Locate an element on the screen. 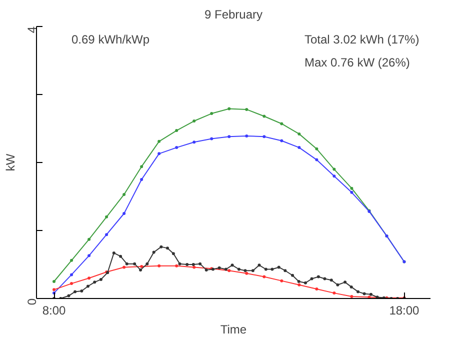  annotation: Total 3.02 kWh (17%) is located at coordinates (362, 39).